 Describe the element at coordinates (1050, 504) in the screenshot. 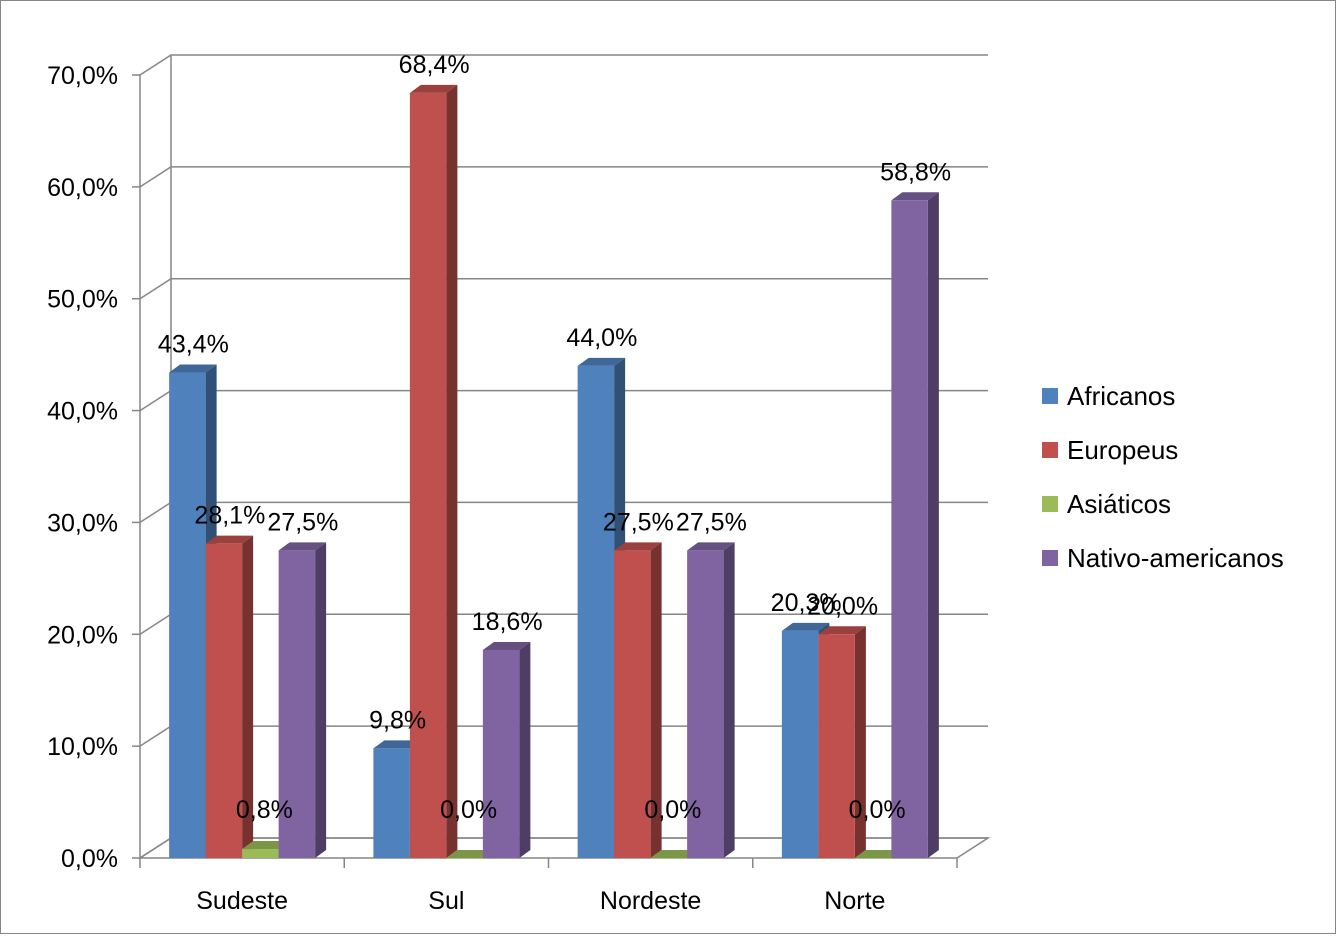

I see `legend-swatch-asiaticos` at that location.